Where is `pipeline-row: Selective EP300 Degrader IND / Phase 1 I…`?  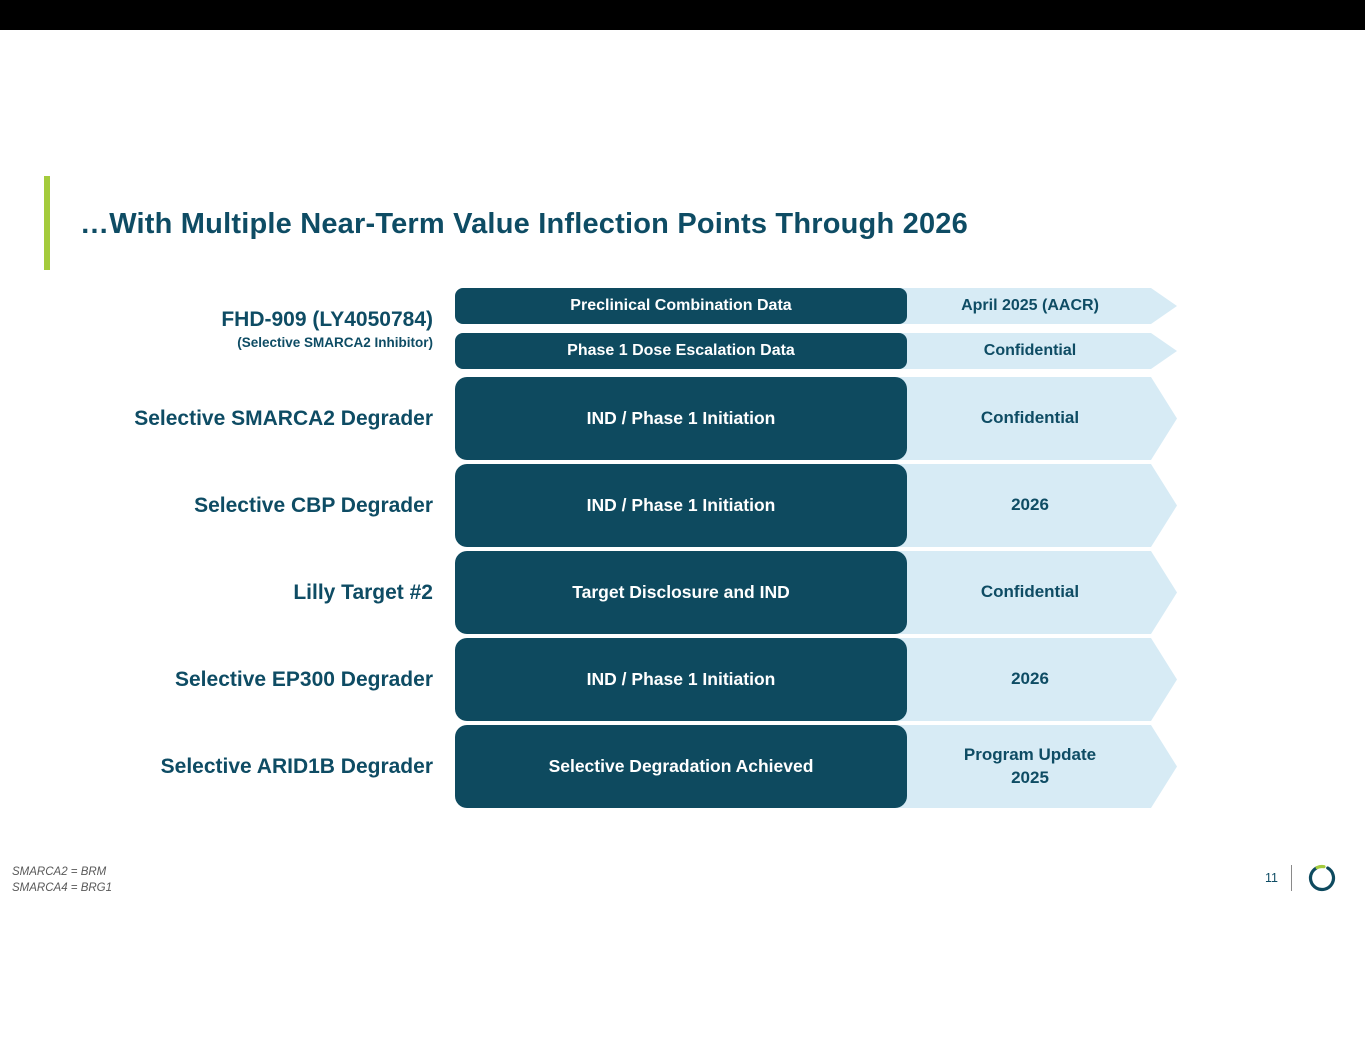 pipeline-row: Selective EP300 Degrader IND / Phase 1 I… is located at coordinates (682, 679).